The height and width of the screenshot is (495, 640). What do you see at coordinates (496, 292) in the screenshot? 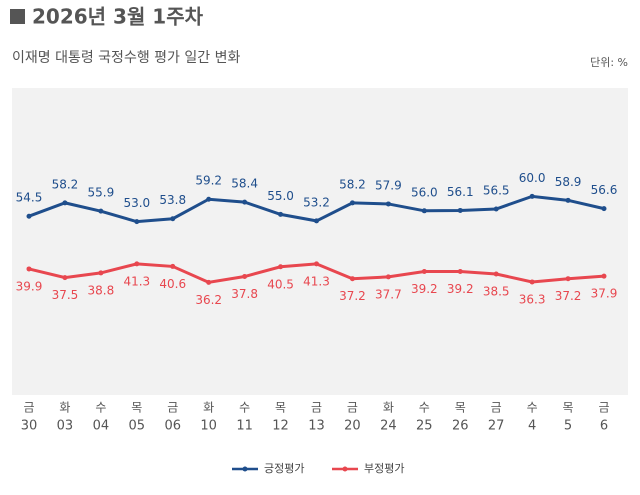
I see `value-label: 38.5` at bounding box center [496, 292].